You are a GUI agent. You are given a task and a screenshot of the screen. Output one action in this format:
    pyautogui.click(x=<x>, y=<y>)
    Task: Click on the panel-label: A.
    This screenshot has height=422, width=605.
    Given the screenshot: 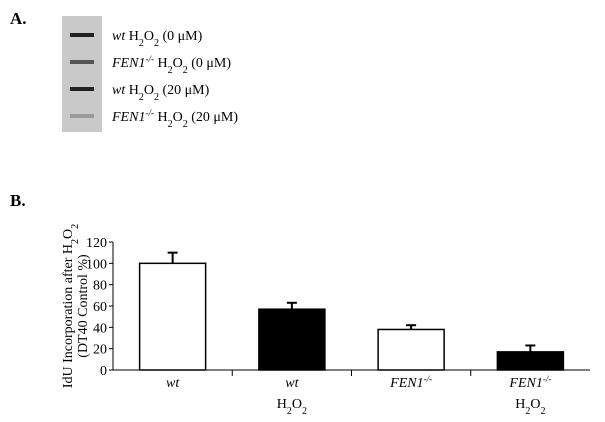 What is the action you would take?
    pyautogui.click(x=18, y=18)
    